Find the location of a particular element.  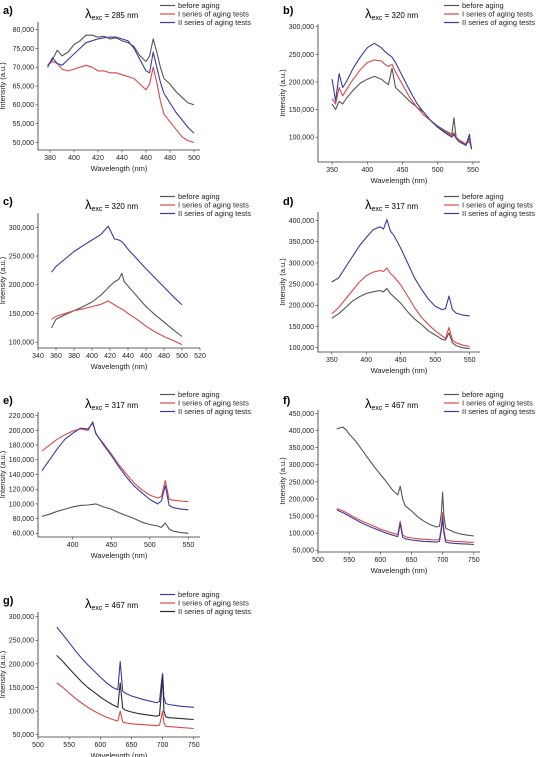

excitation-label: λexc = 285 nm is located at coordinates (112, 14).